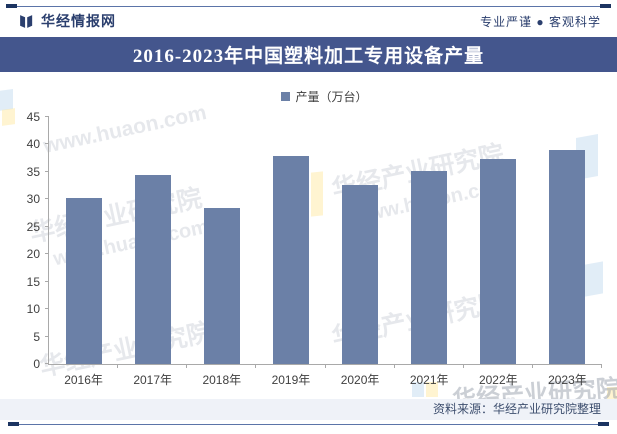  I want to click on bar-2016年, so click(83, 281).